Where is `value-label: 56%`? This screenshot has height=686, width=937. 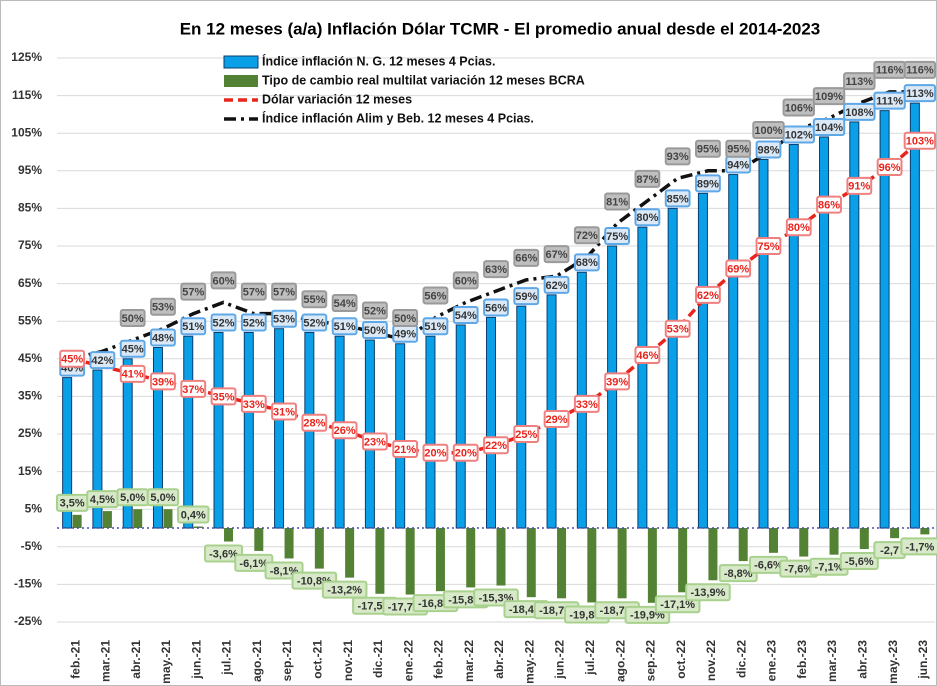 value-label: 56% is located at coordinates (496, 308).